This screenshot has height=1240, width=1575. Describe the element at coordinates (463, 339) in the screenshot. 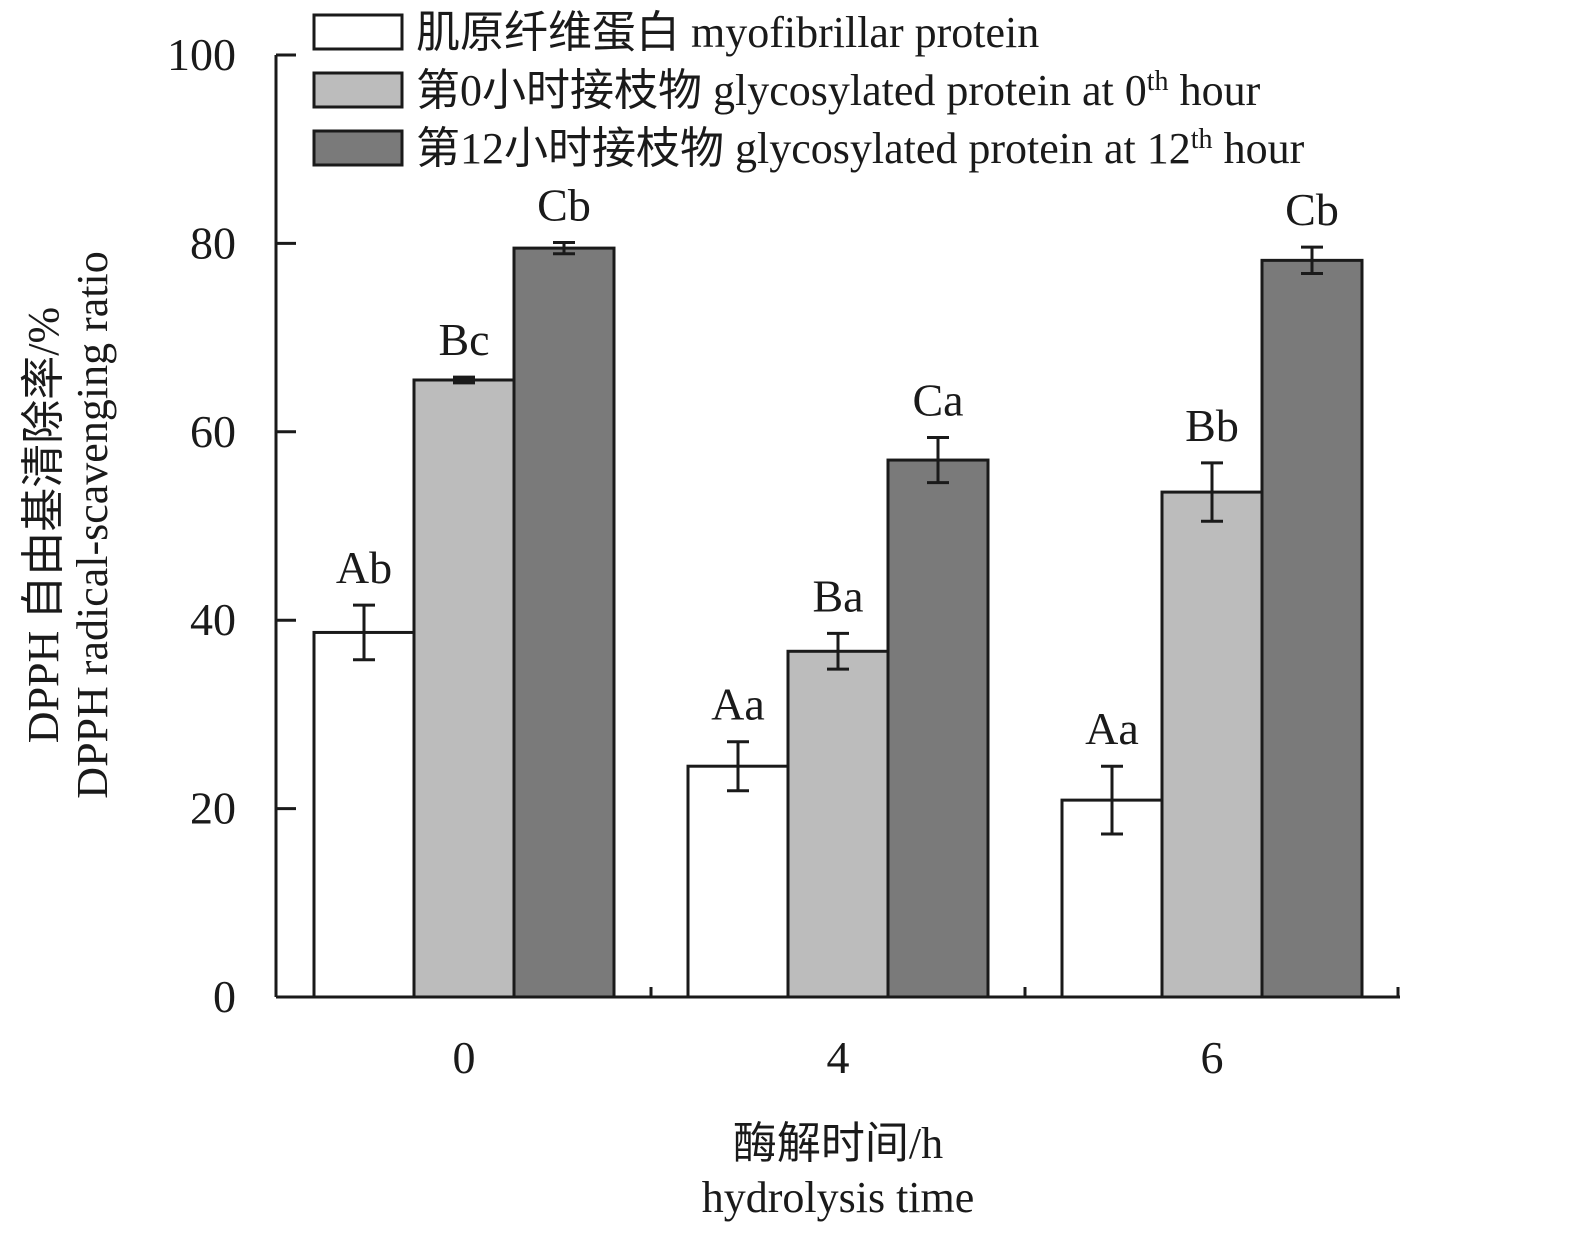

I see `significance-label: Bc` at that location.